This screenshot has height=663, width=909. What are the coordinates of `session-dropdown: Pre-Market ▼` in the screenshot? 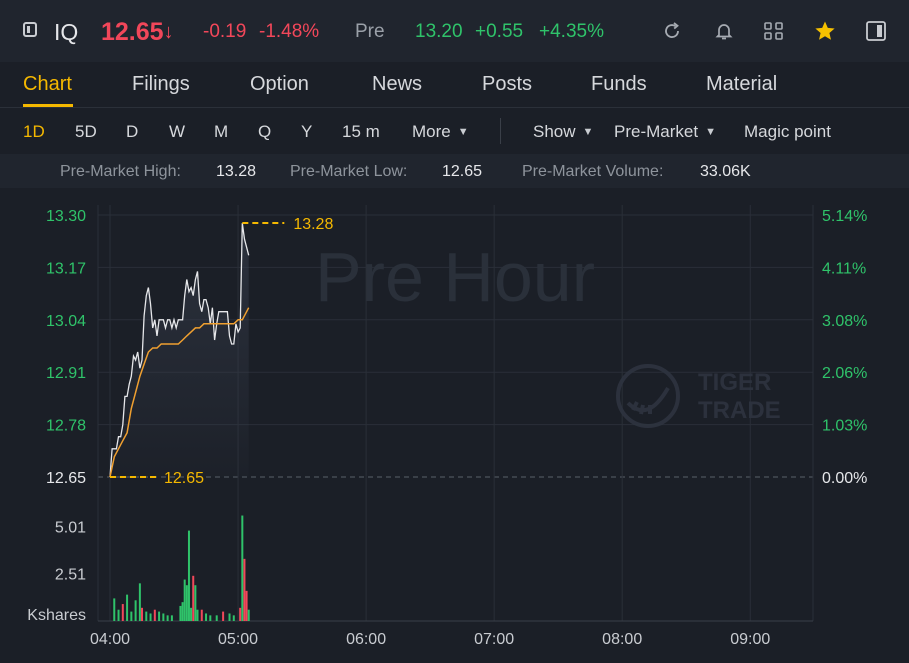 It's located at (665, 132).